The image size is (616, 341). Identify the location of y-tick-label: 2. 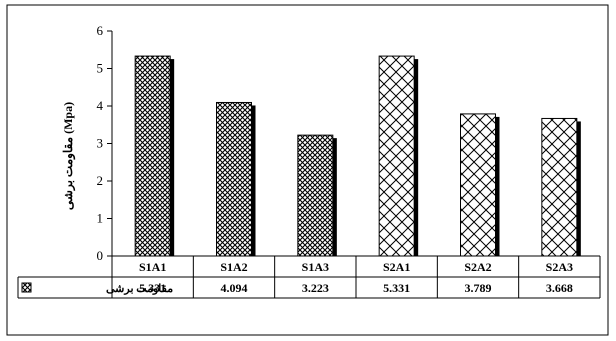
(100, 180).